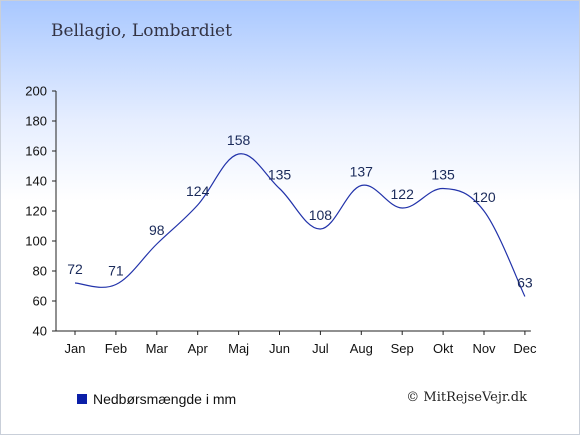 The image size is (580, 435). What do you see at coordinates (75, 269) in the screenshot?
I see `data-label: 72` at bounding box center [75, 269].